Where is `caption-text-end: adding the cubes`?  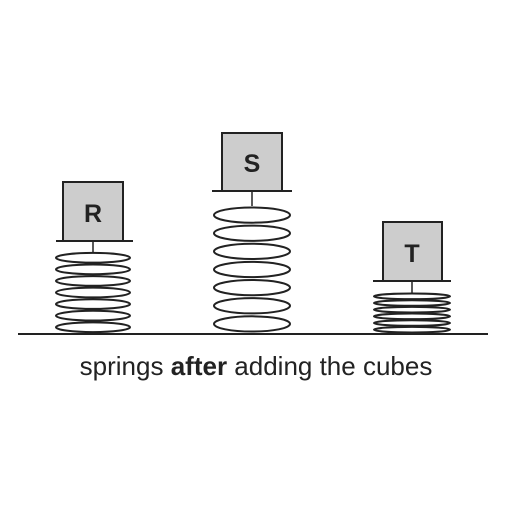 caption-text-end: adding the cubes is located at coordinates (330, 366).